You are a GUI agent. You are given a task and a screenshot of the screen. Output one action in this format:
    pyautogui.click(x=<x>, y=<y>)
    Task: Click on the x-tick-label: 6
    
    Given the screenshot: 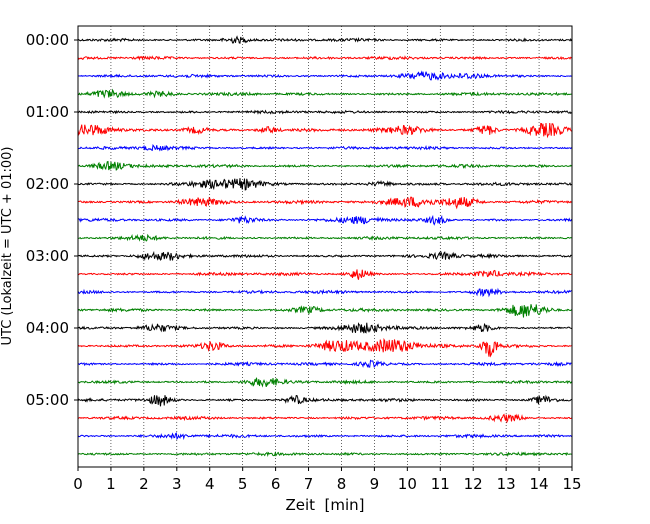 What is the action you would take?
    pyautogui.click(x=276, y=484)
    